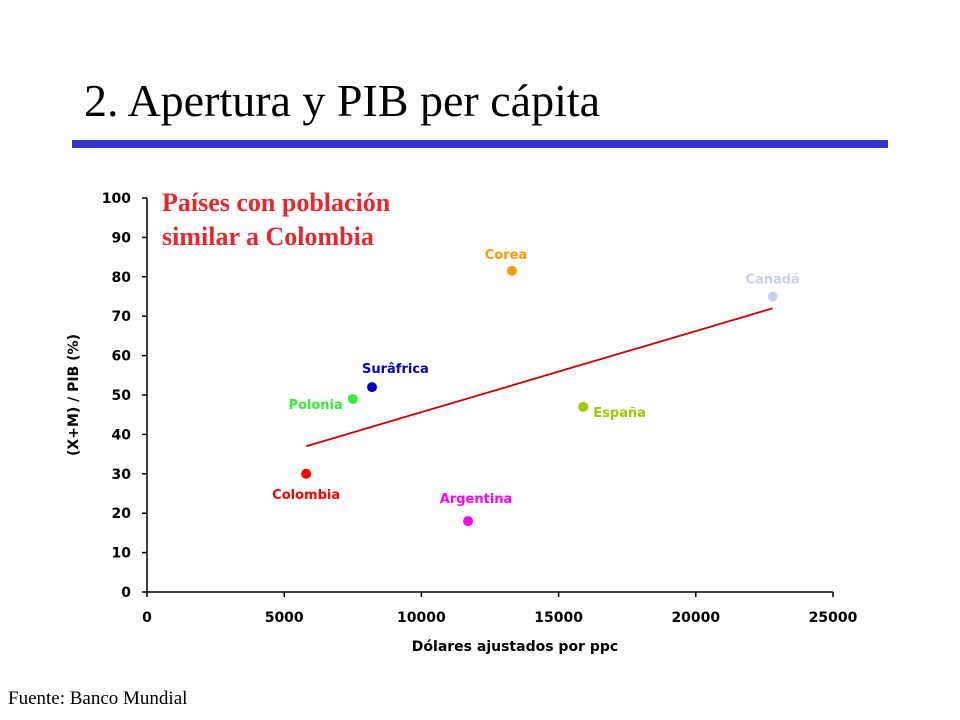  Describe the element at coordinates (480, 144) in the screenshot. I see `title-underline` at that location.